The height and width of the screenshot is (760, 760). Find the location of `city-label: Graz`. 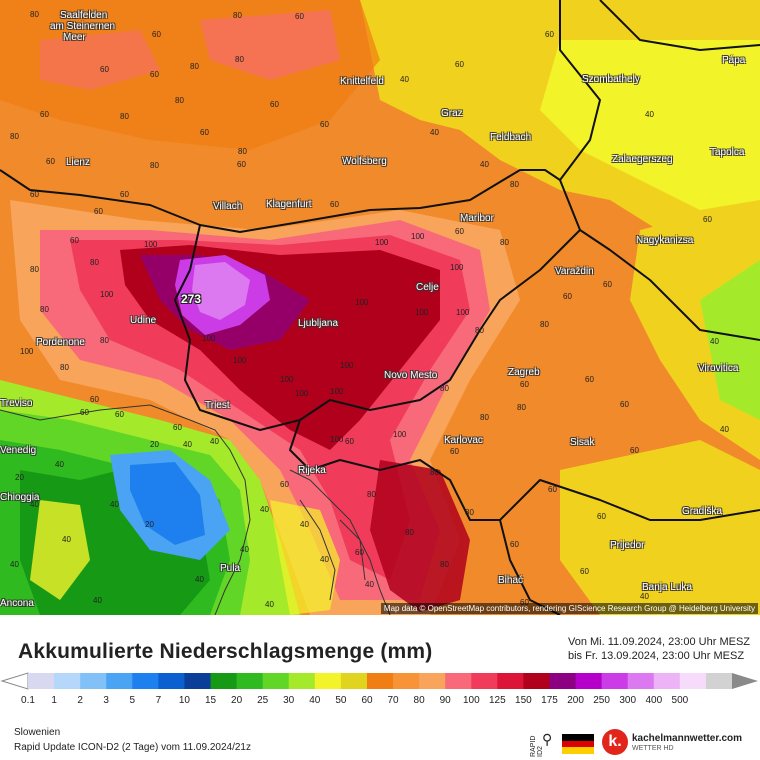

city-label: Graz is located at coordinates (452, 113).